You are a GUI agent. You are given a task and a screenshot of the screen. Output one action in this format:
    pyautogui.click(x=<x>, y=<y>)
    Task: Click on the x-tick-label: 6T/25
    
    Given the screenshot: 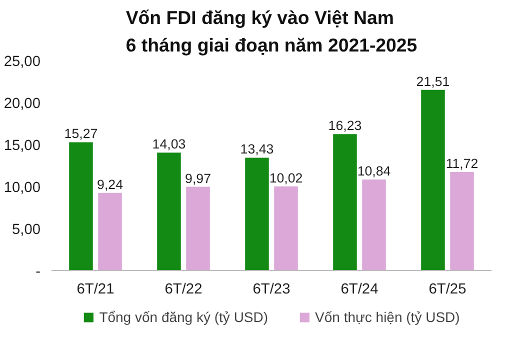 What is the action you would take?
    pyautogui.click(x=447, y=290)
    